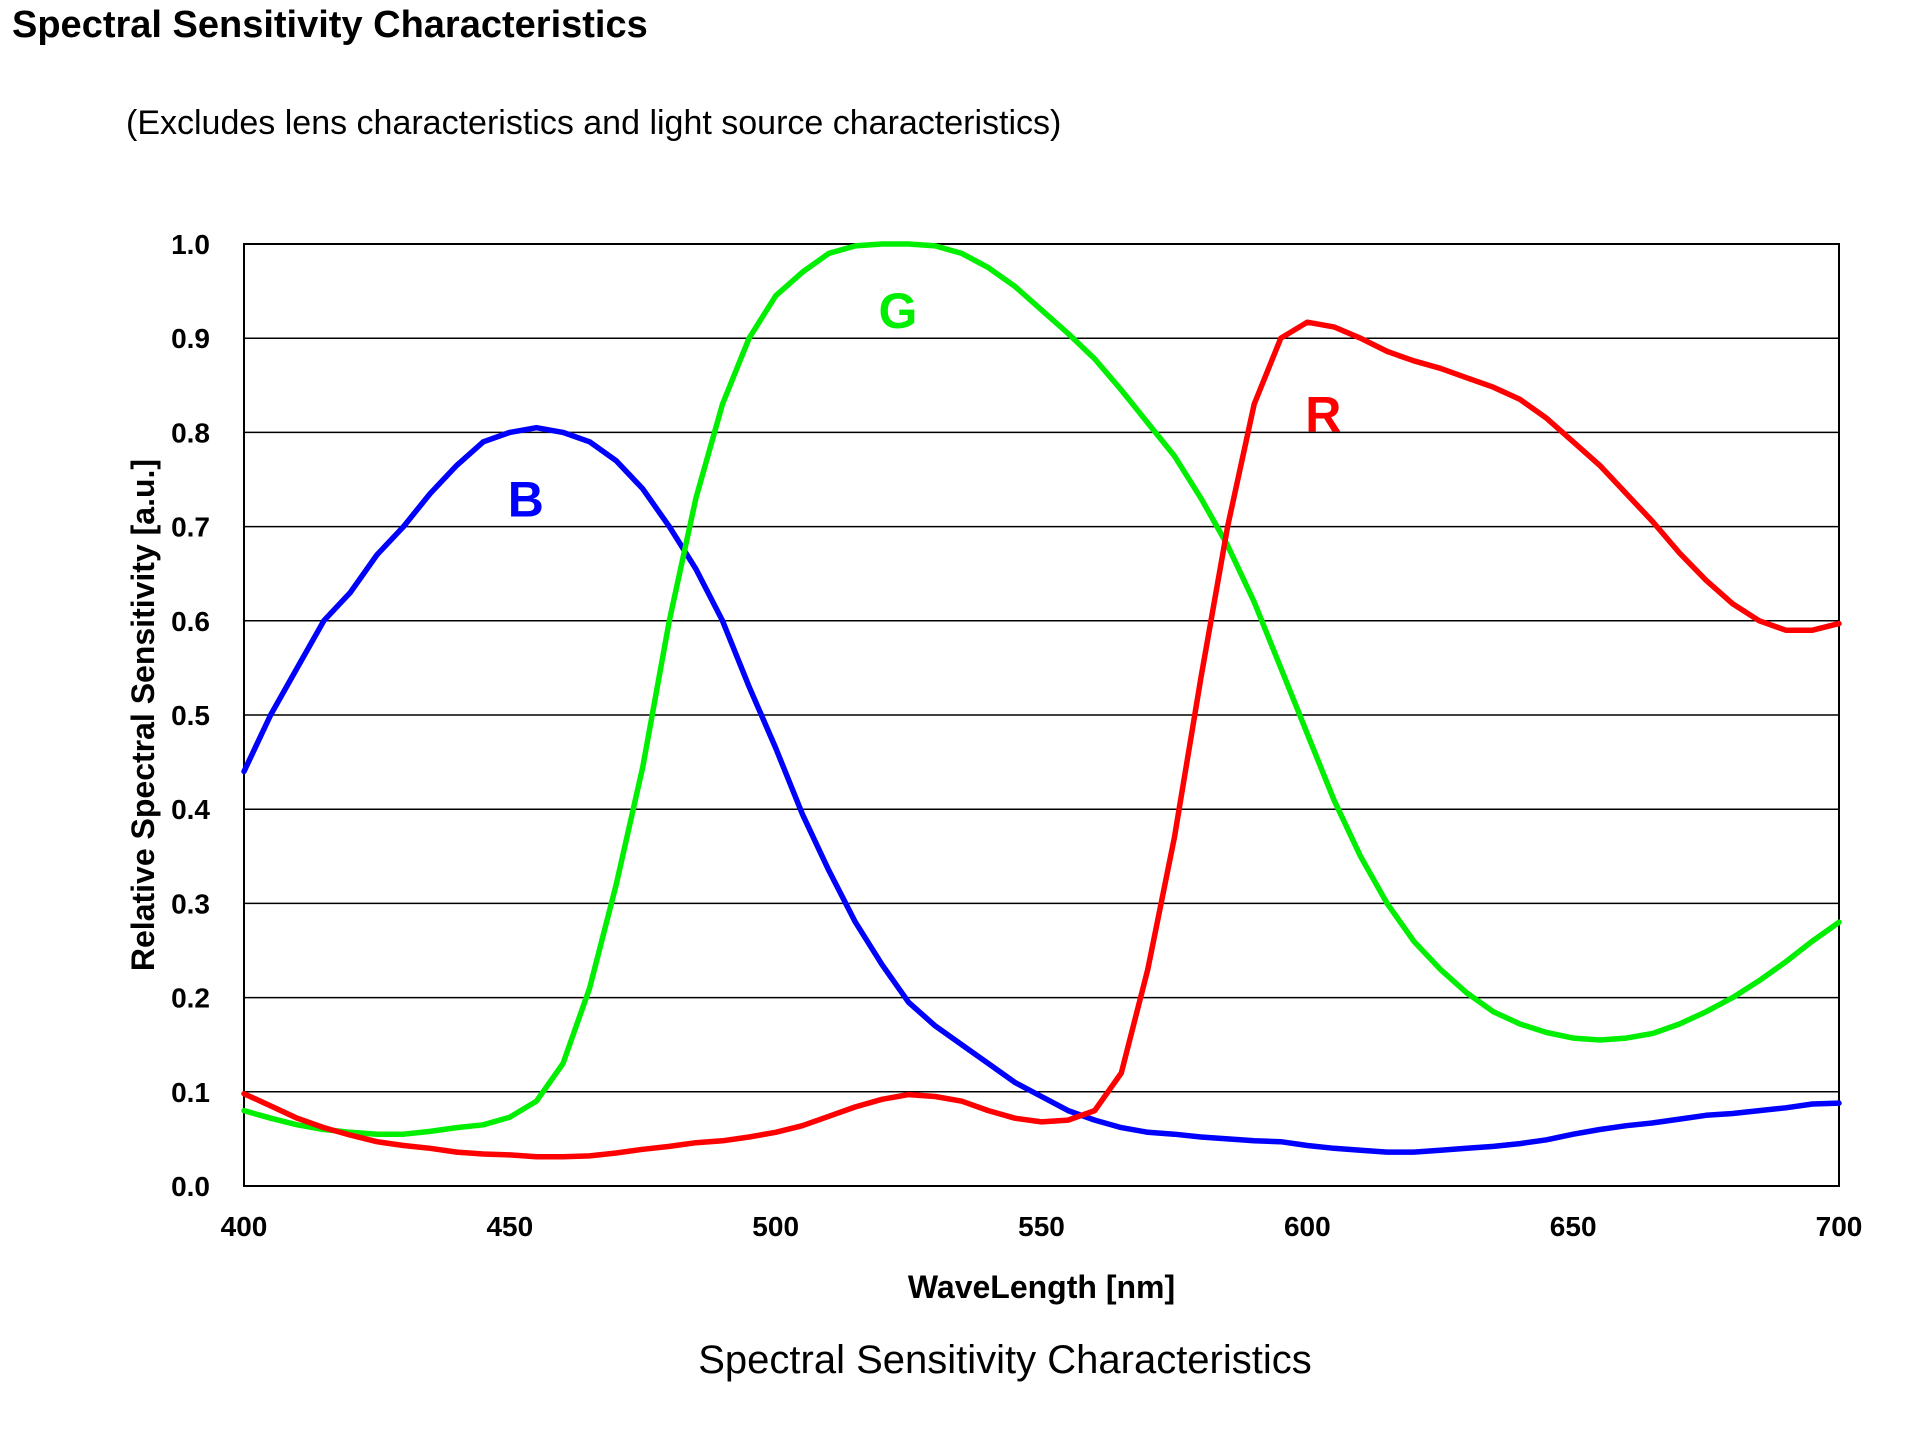 This screenshot has height=1434, width=1932. I want to click on series-label-g: G, so click(897, 311).